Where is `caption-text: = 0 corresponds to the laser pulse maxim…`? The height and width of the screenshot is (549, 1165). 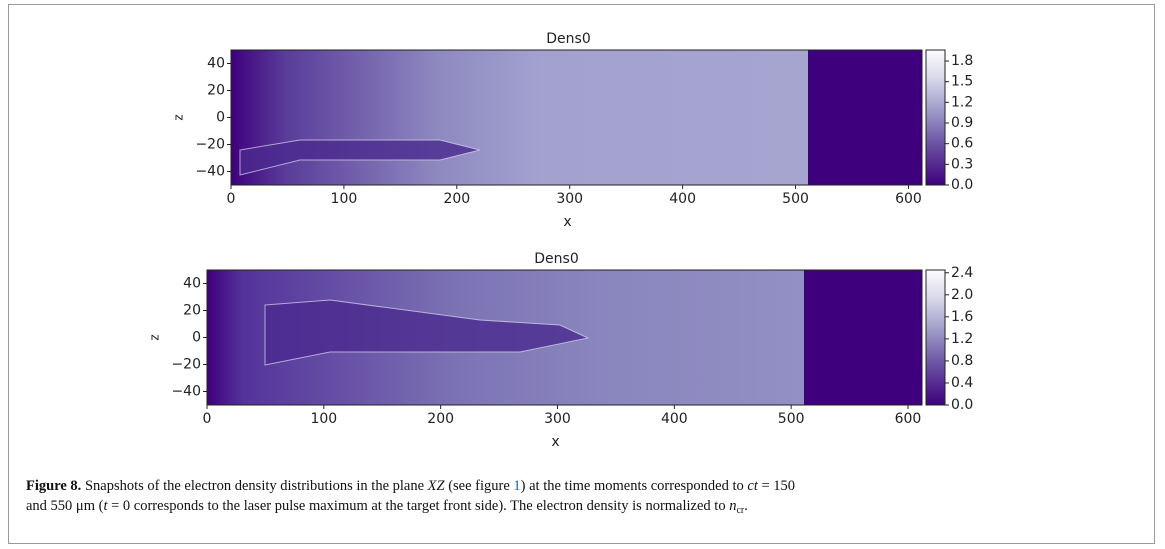 caption-text: = 0 corresponds to the laser pulse maxim… is located at coordinates (418, 506).